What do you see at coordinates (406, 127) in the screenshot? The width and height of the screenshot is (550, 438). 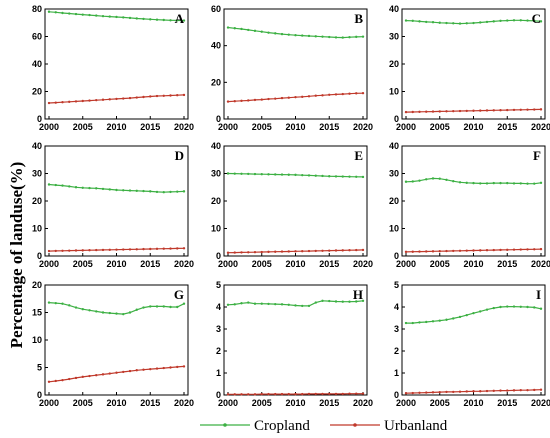 I see `x-tick-label-c: 2000` at bounding box center [406, 127].